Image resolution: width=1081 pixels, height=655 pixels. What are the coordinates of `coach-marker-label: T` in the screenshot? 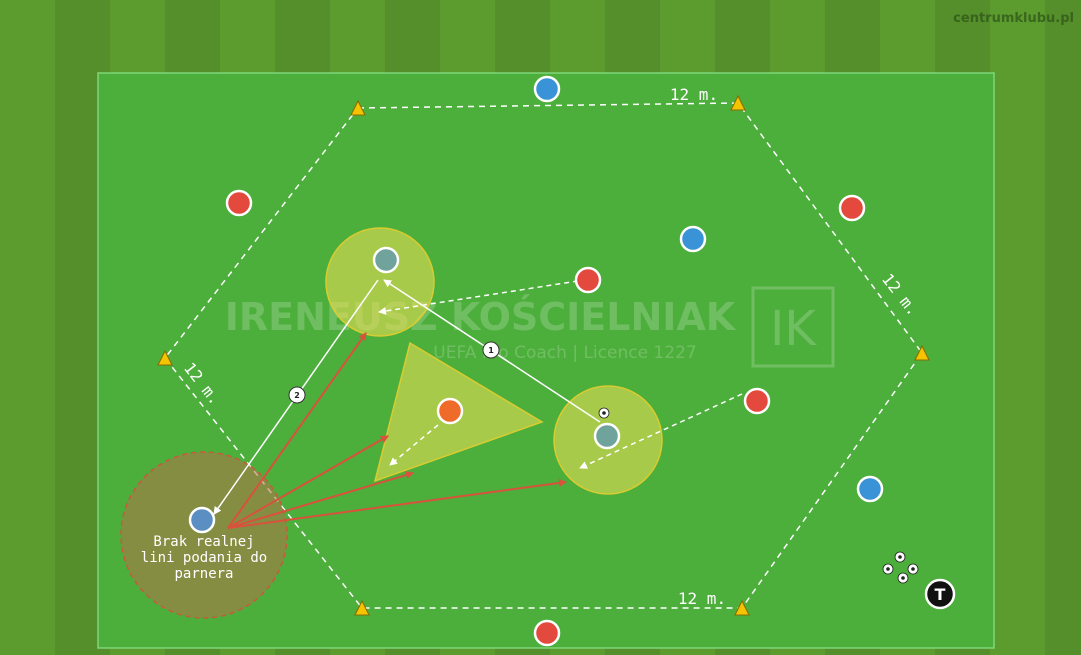 It's located at (940, 594).